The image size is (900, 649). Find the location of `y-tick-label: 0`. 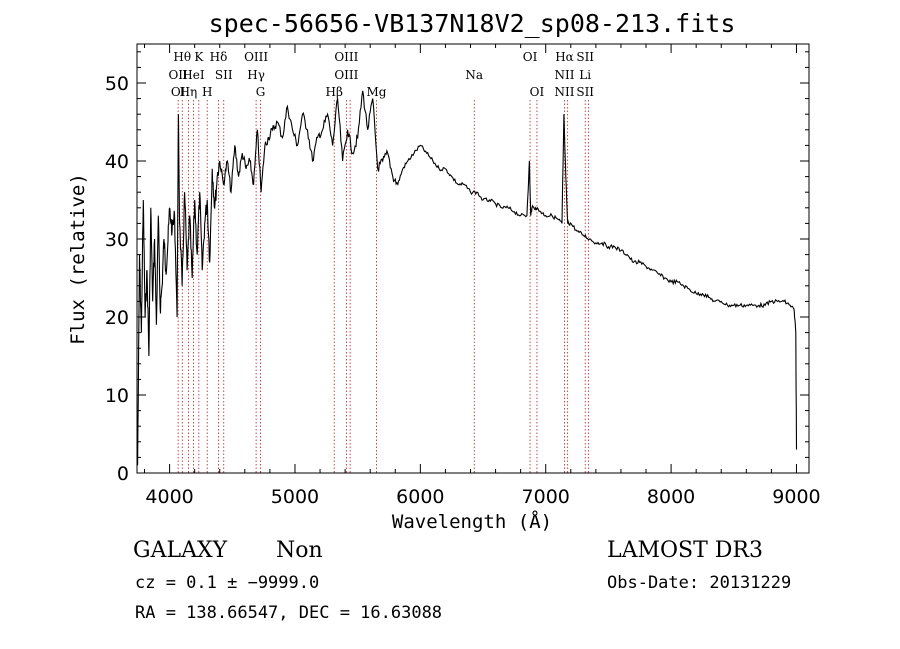

y-tick-label: 0 is located at coordinates (123, 474).